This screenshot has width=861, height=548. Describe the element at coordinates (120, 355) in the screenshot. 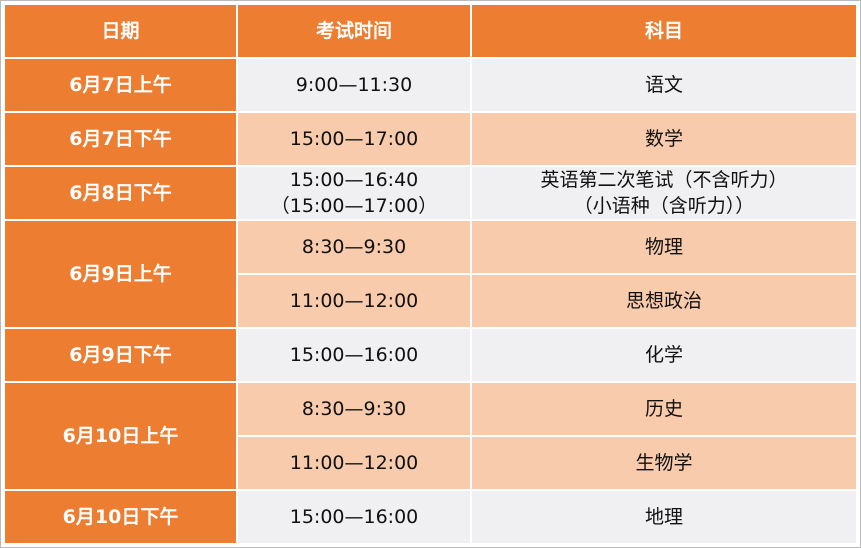

I see `date-cell: 6月9日下午` at that location.